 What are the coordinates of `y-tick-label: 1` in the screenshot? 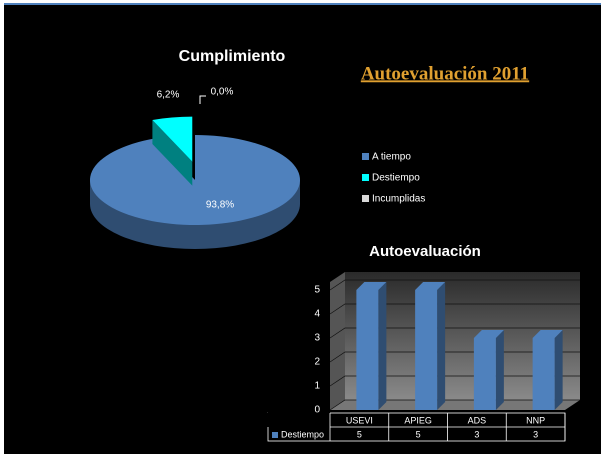 It's located at (317, 386).